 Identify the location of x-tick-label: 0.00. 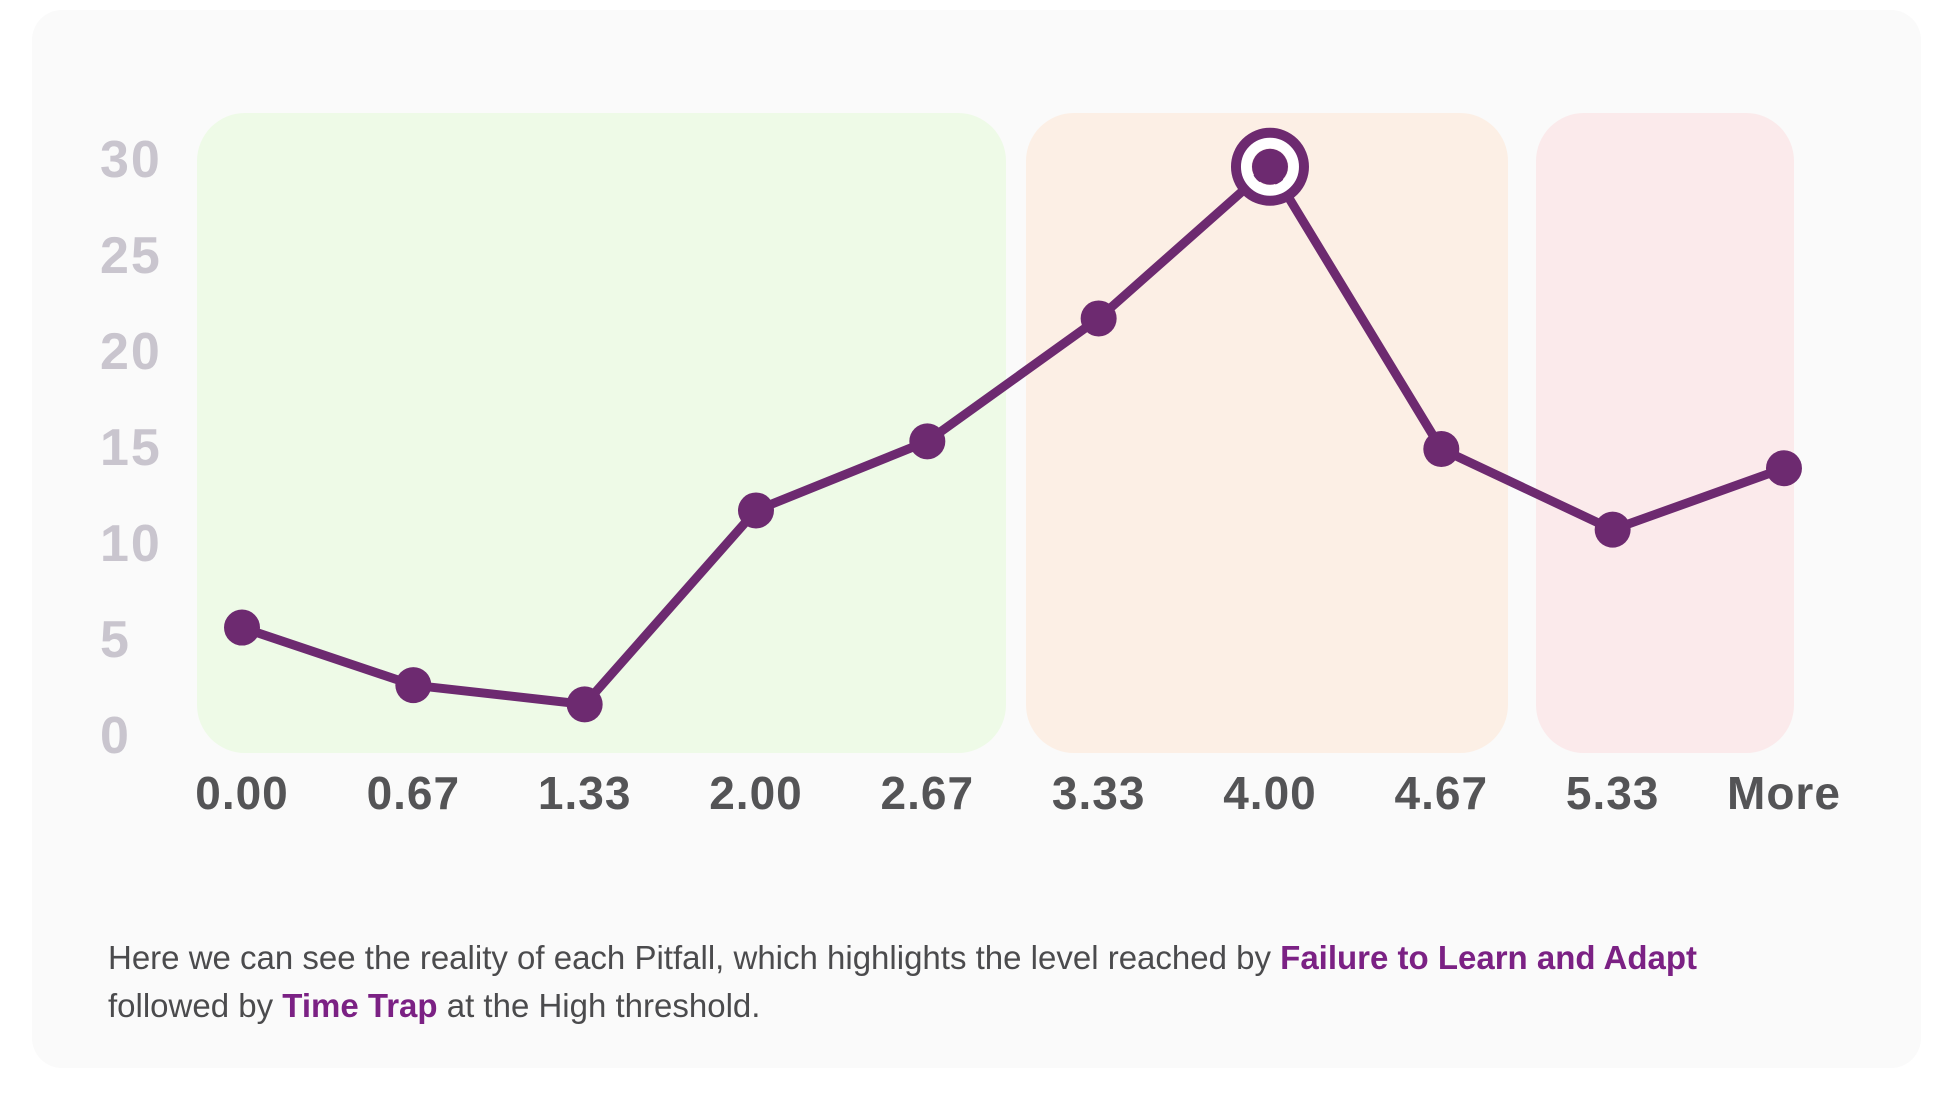
(242, 793).